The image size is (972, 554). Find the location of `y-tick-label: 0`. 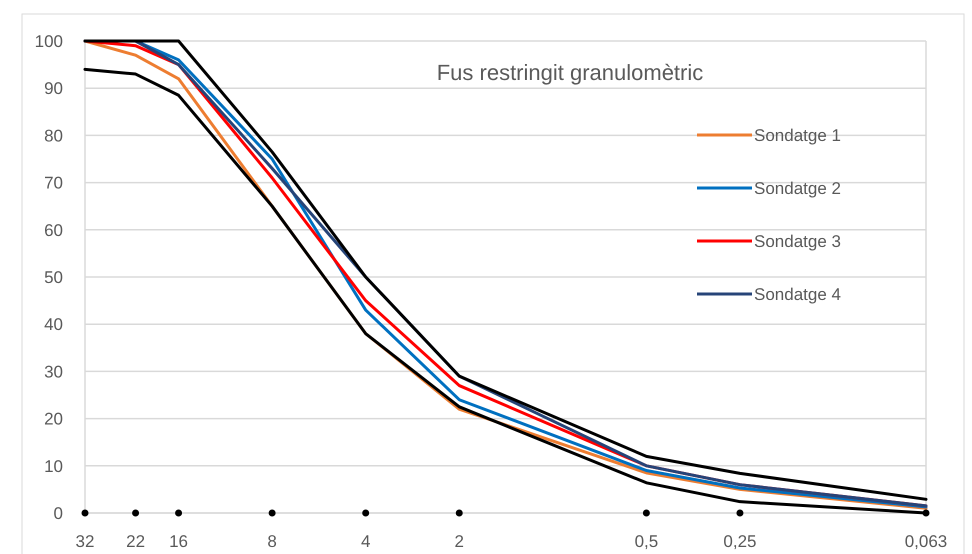

y-tick-label: 0 is located at coordinates (58, 513).